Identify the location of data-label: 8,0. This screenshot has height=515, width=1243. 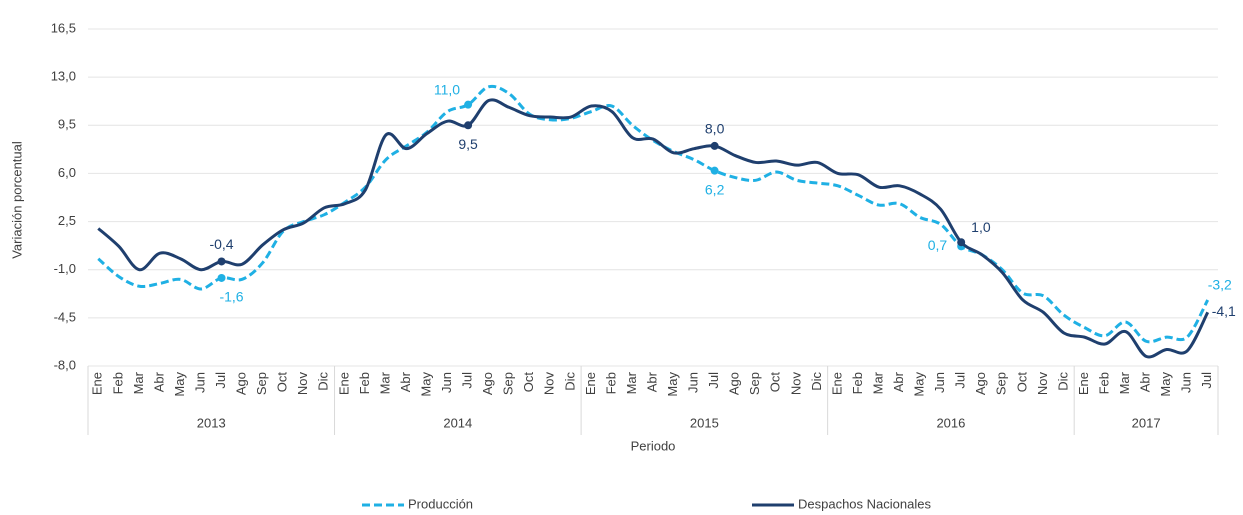
(715, 129).